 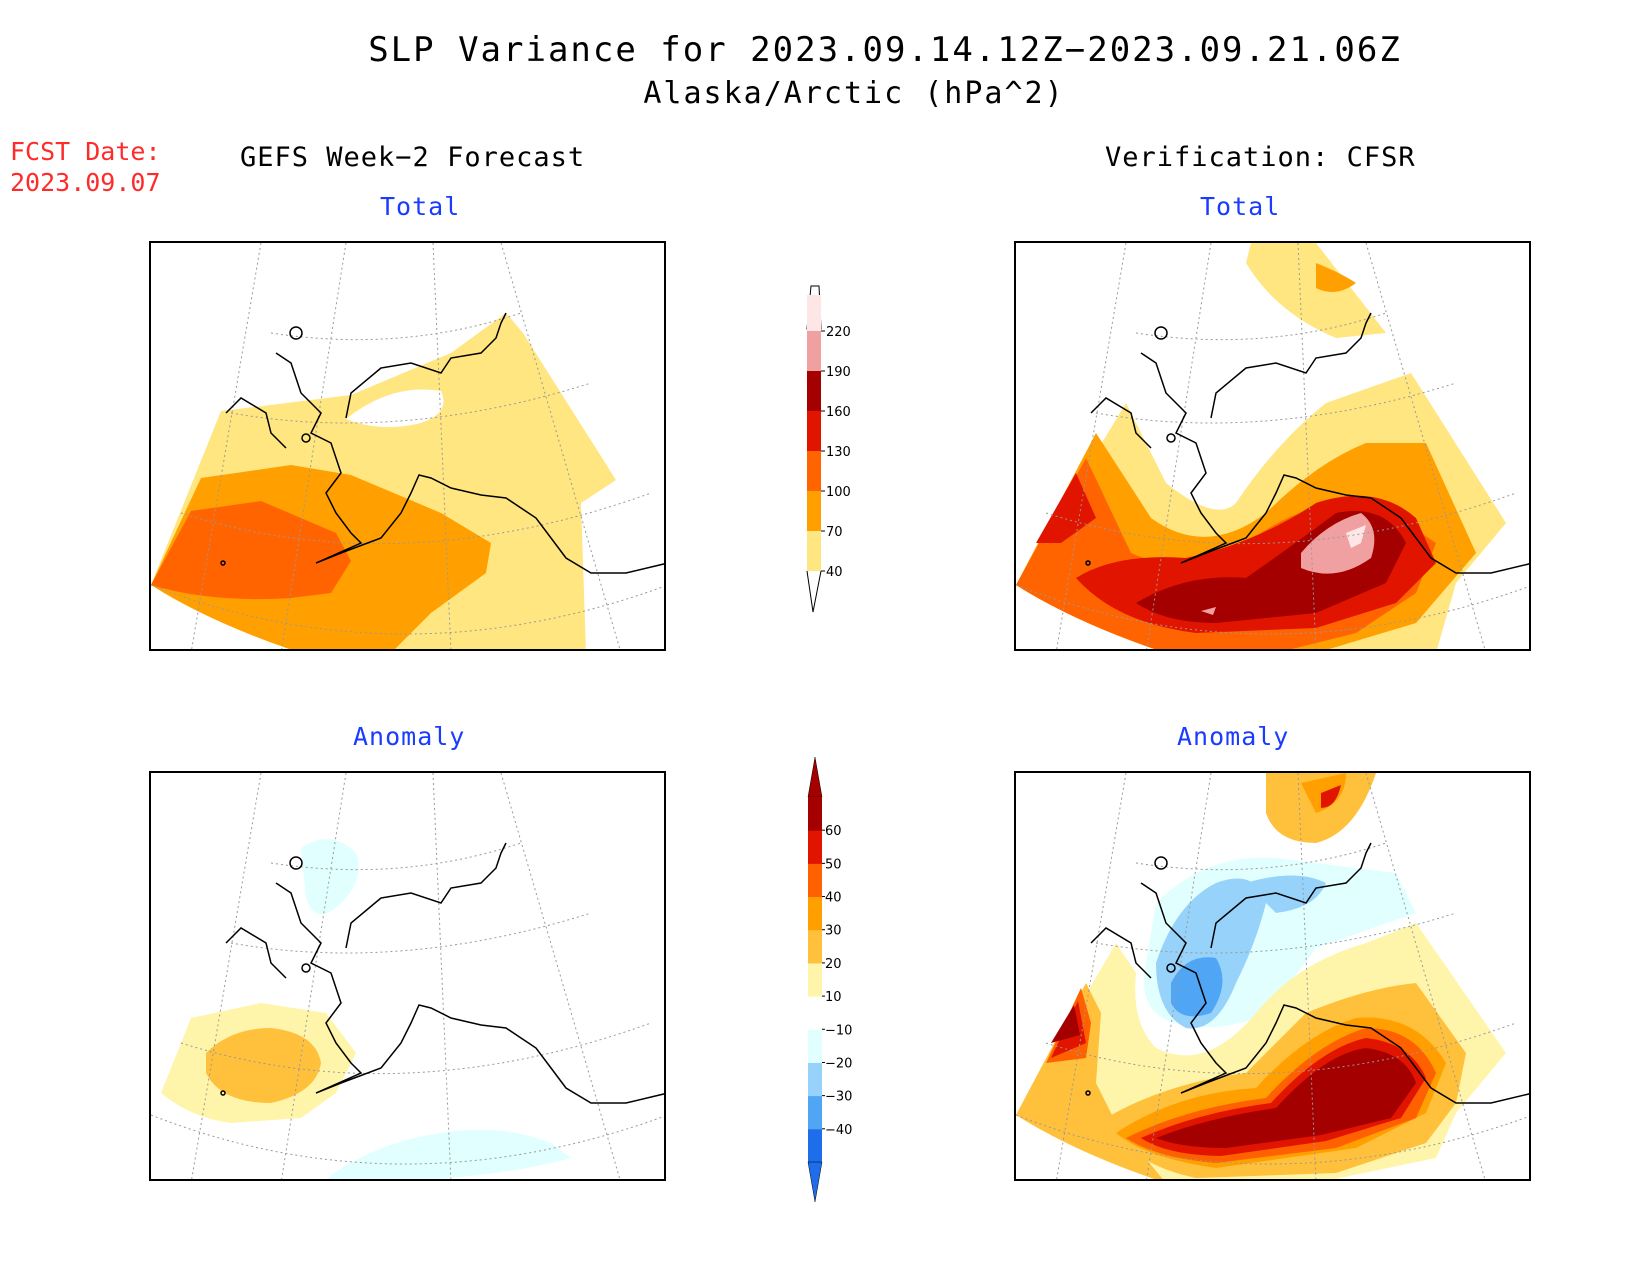 I want to click on colorbar-total-tick-label: 40, so click(x=834, y=572).